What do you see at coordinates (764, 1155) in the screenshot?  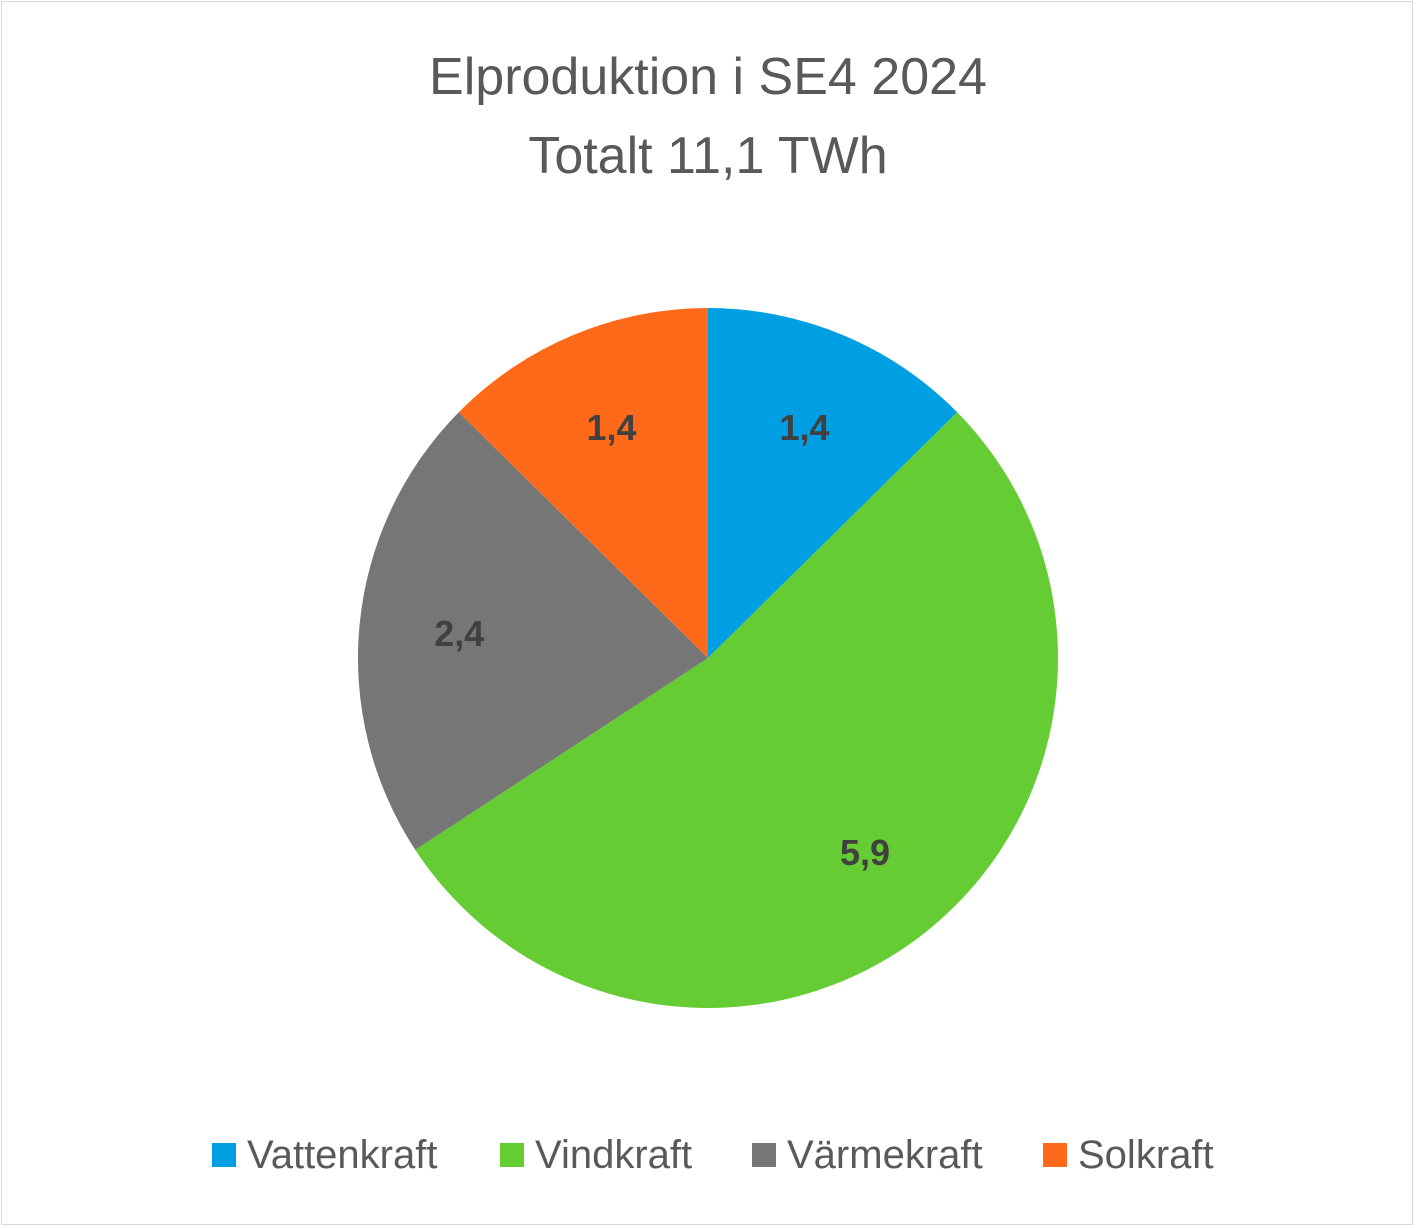 I see `legend-swatch-varmekraft` at bounding box center [764, 1155].